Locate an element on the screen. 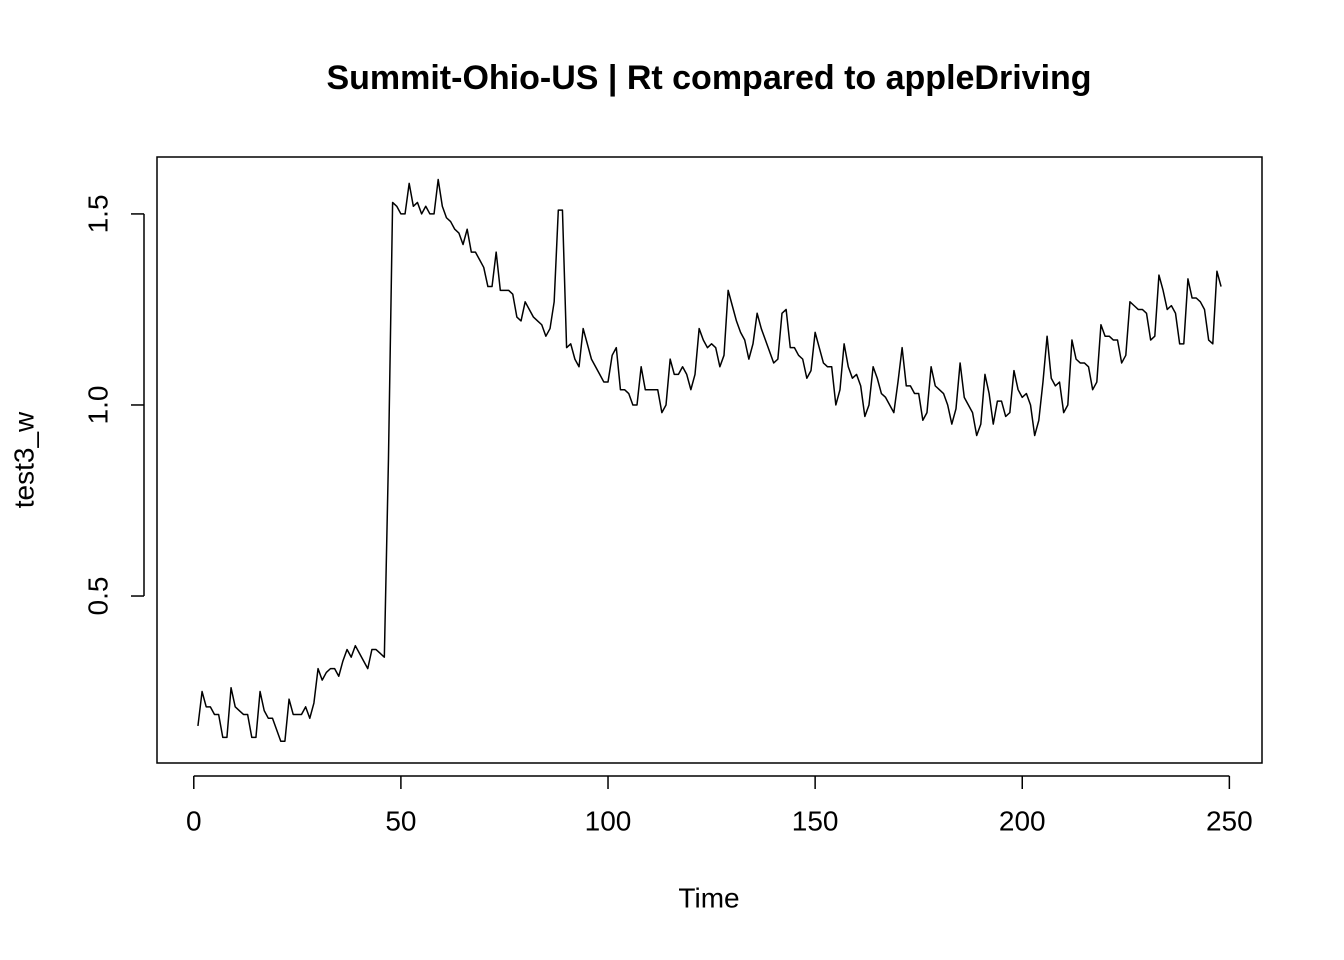 Image resolution: width=1344 pixels, height=960 pixels. y-tick-label: 0.5 is located at coordinates (97, 596).